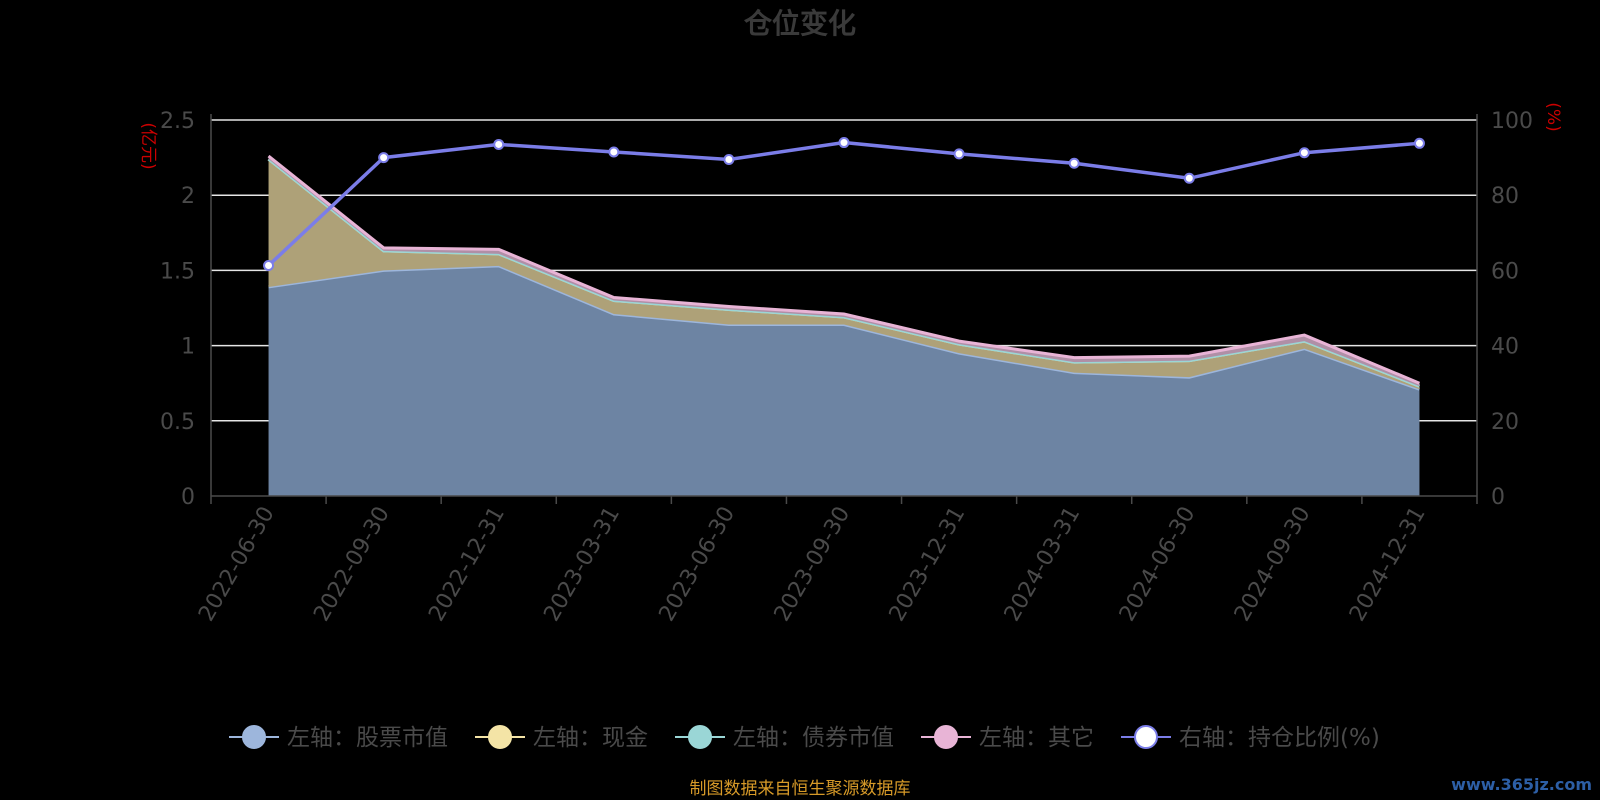 This screenshot has width=1600, height=800. I want to click on right-tick-label: 0, so click(1498, 497).